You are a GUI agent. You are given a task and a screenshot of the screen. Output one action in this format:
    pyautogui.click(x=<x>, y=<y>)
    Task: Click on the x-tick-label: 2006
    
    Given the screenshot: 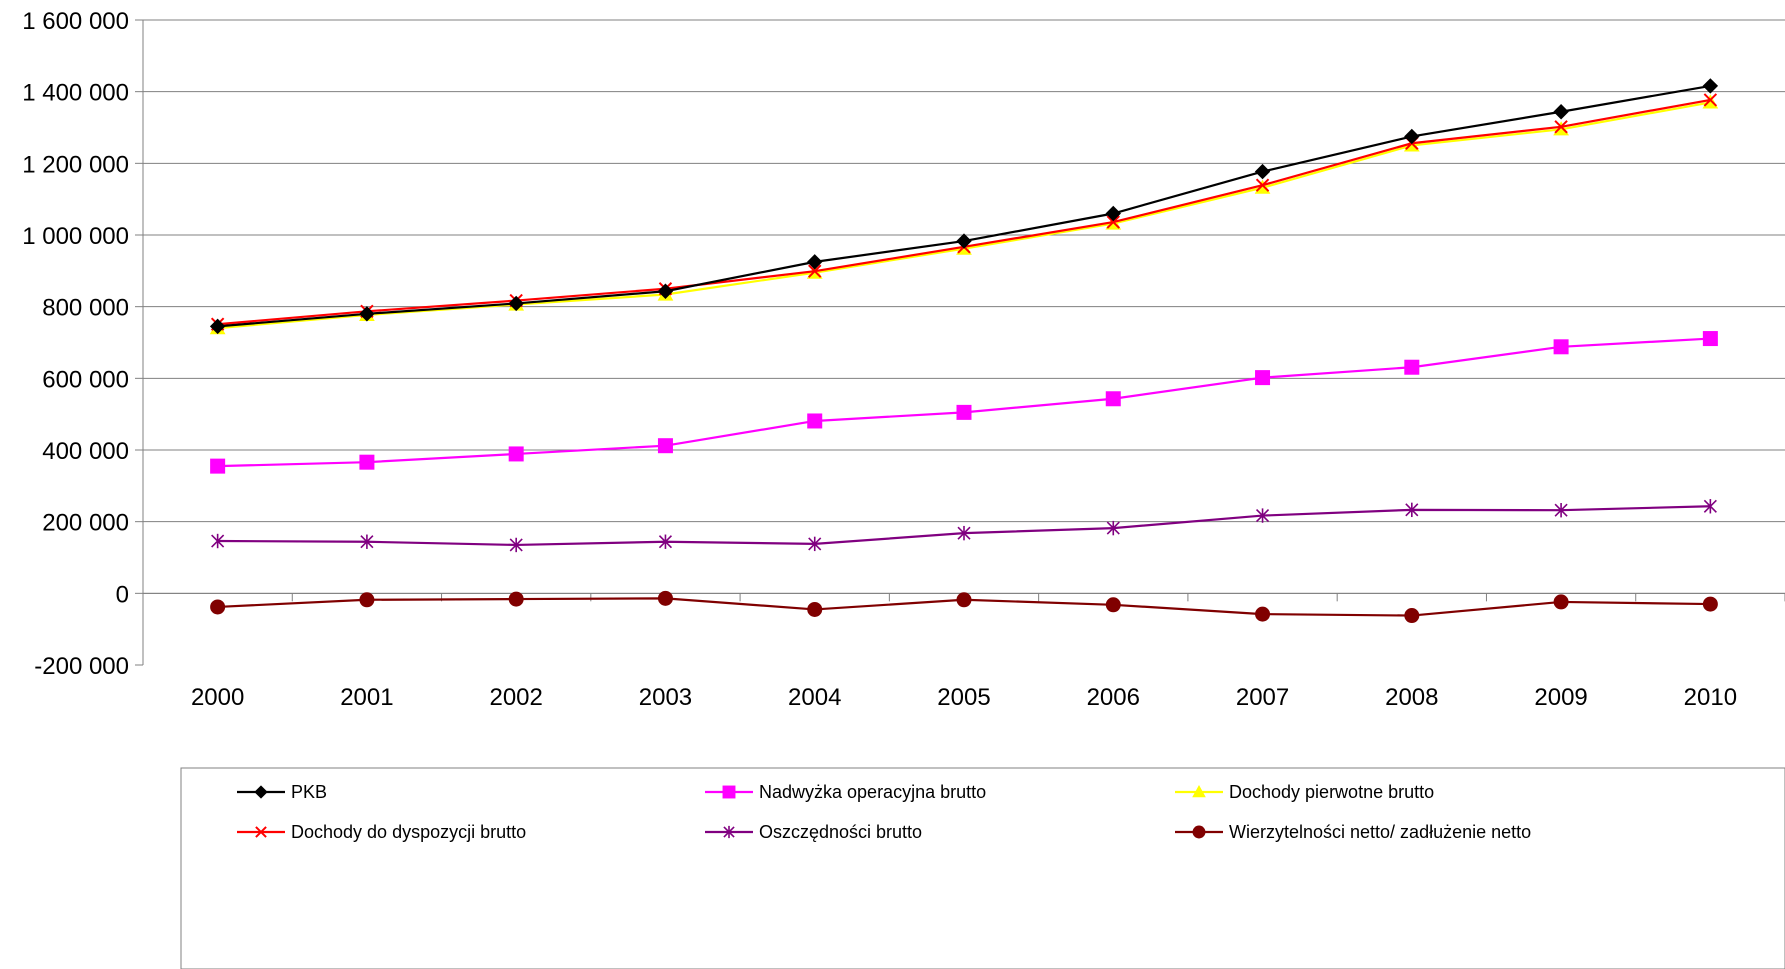 What is the action you would take?
    pyautogui.click(x=1113, y=697)
    